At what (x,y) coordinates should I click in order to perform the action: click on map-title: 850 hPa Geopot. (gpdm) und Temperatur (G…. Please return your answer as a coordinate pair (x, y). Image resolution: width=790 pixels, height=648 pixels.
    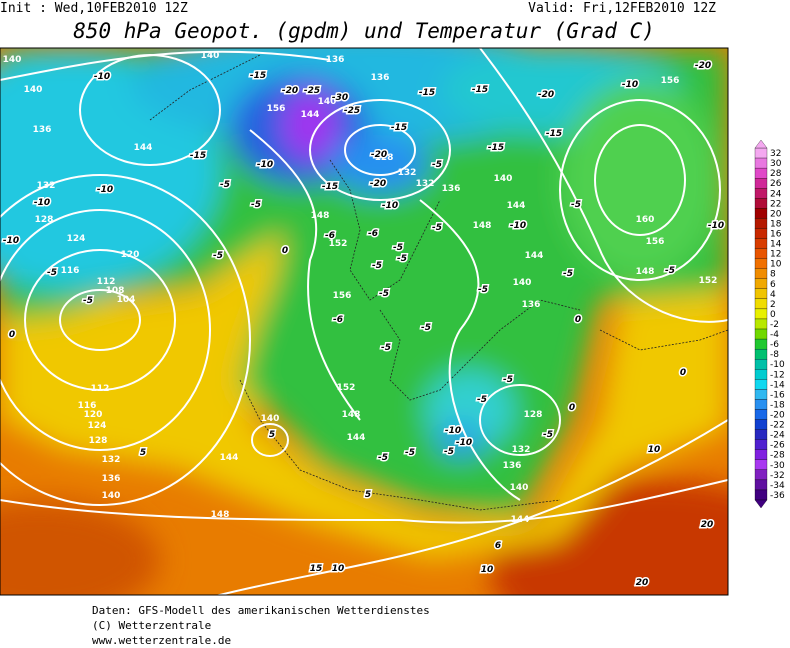
    Looking at the image, I should click on (364, 31).